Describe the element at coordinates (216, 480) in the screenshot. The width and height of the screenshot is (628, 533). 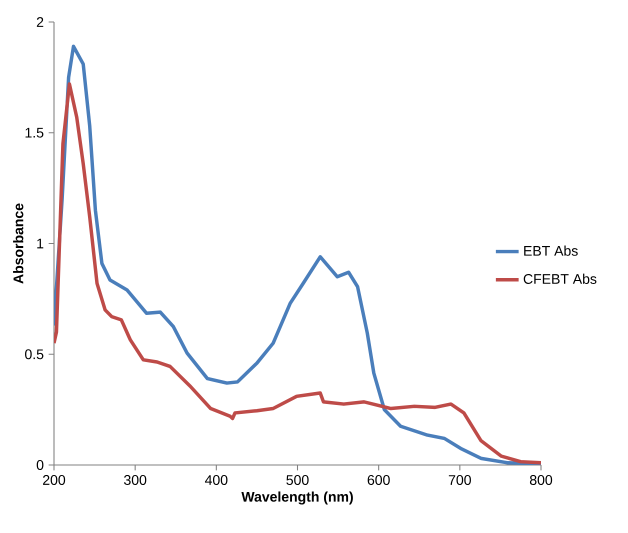
I see `x-tick-label: 400` at that location.